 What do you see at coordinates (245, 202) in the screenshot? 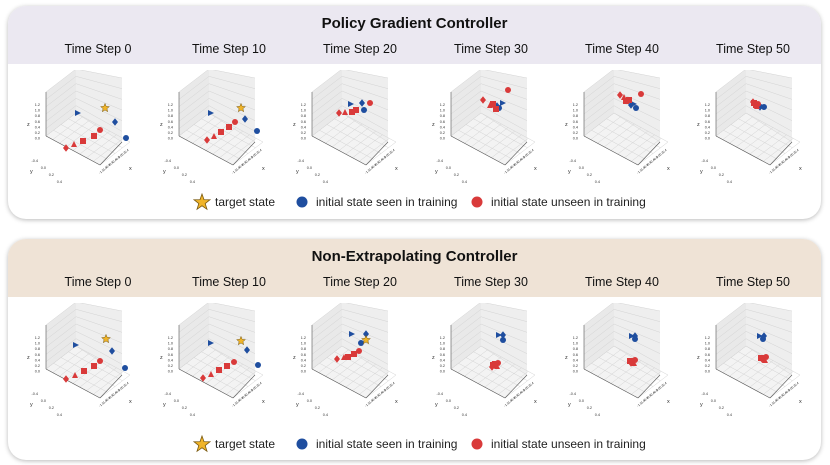
I see `legend-target-label: target state` at bounding box center [245, 202].